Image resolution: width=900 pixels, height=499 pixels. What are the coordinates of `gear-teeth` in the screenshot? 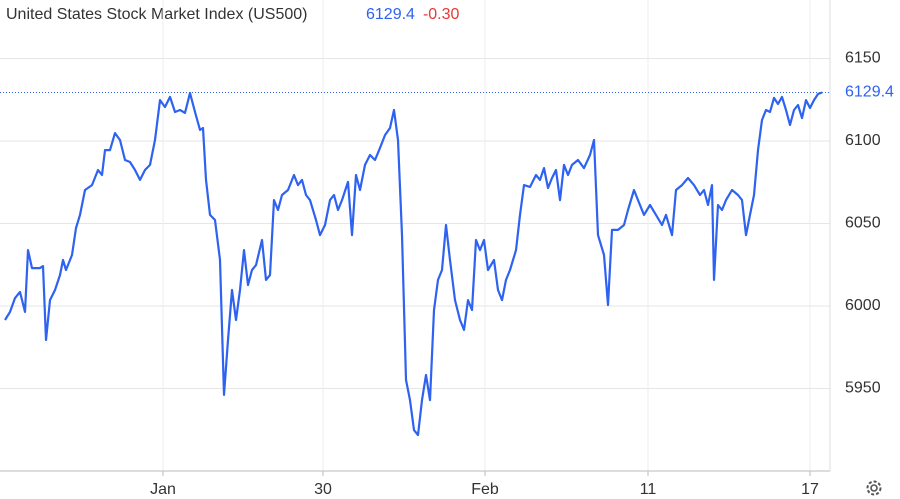 It's located at (874, 488).